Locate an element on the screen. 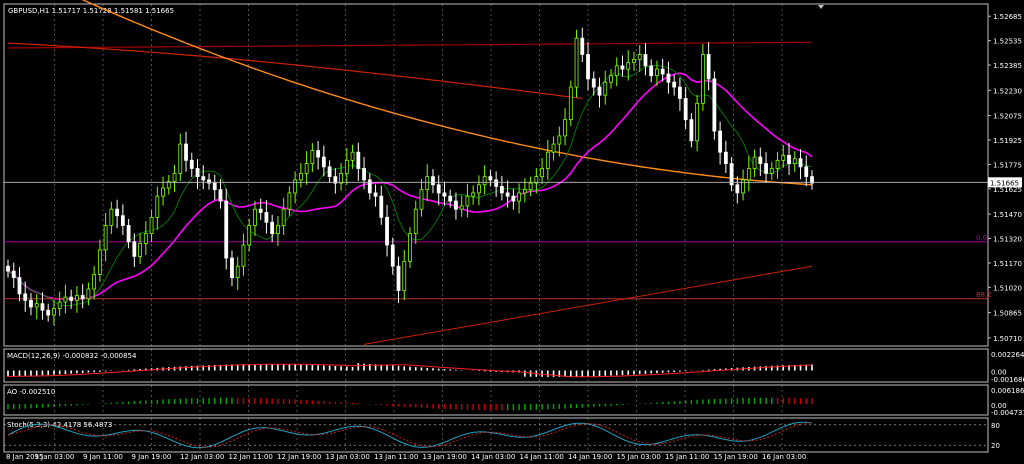 This screenshot has width=1024, height=464. ao-axis-label: -0.004731 is located at coordinates (1007, 413).